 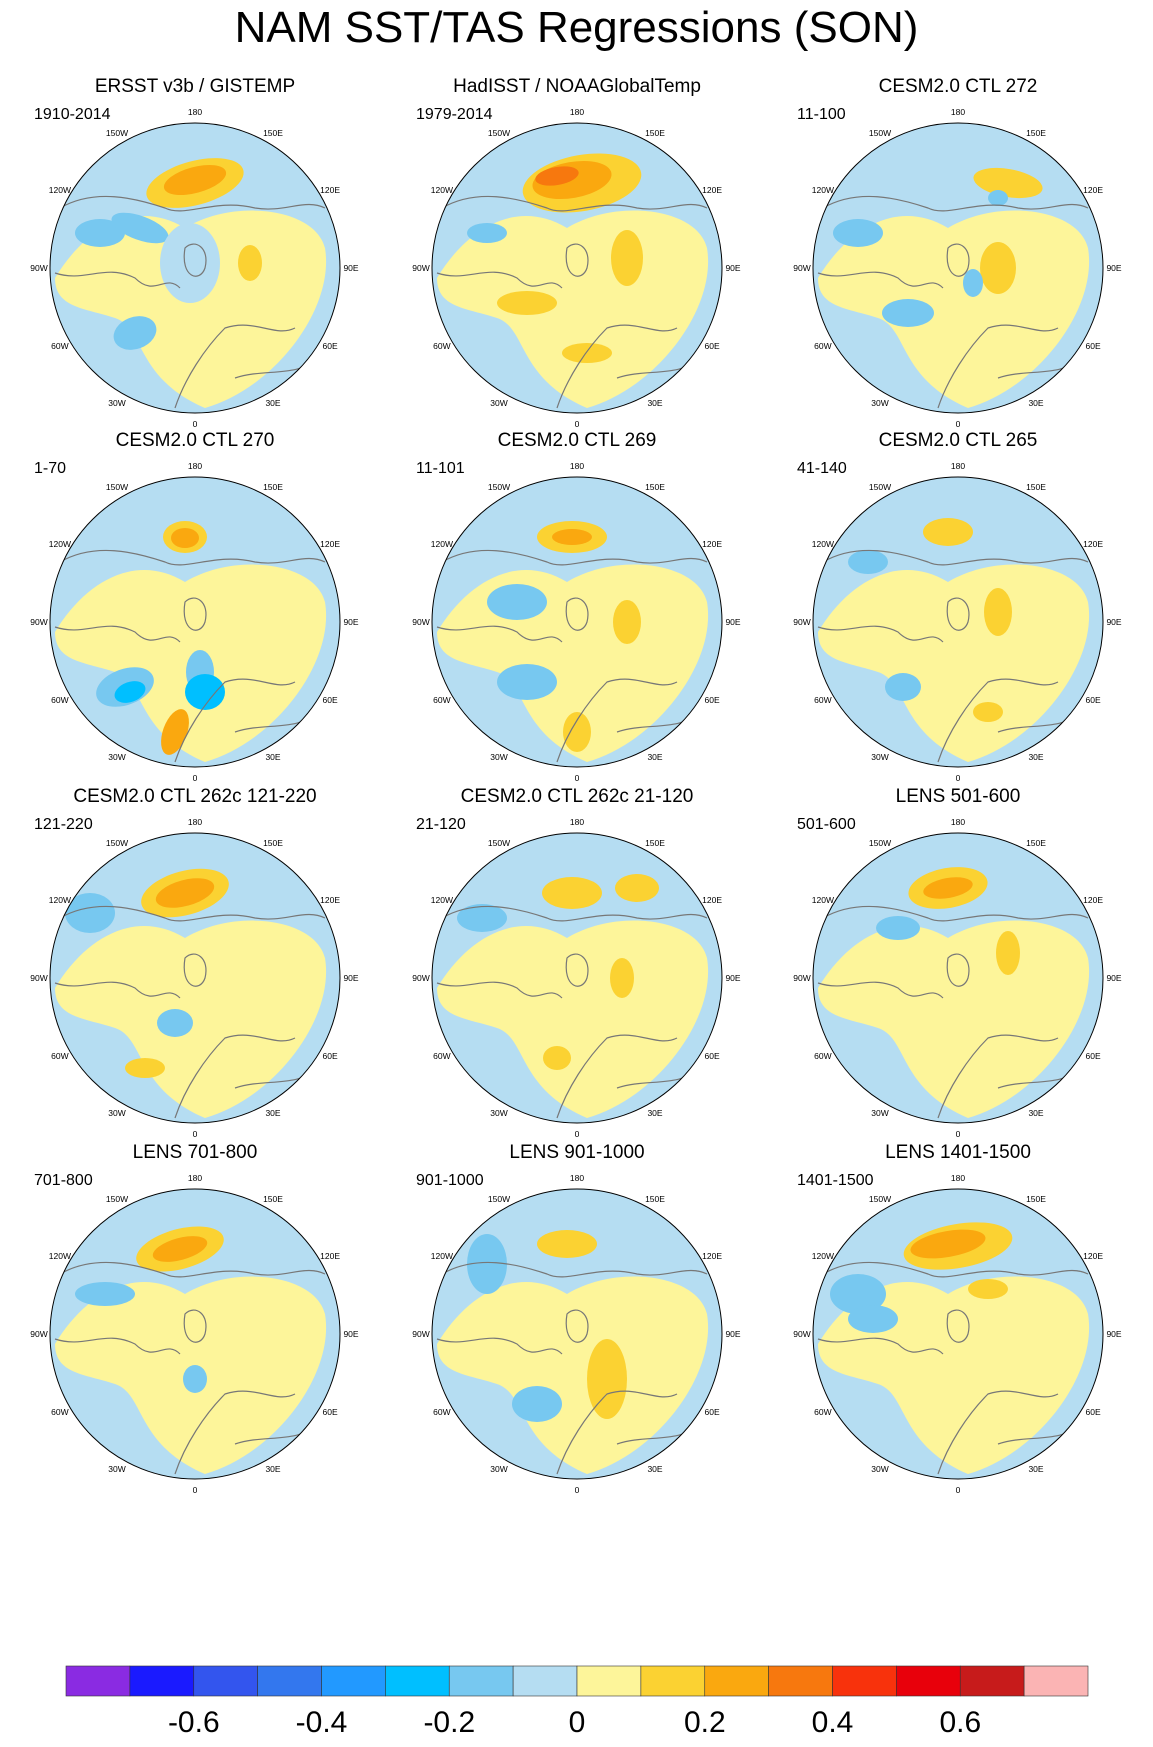 I want to click on panel-period: 1979-2014, so click(x=454, y=114).